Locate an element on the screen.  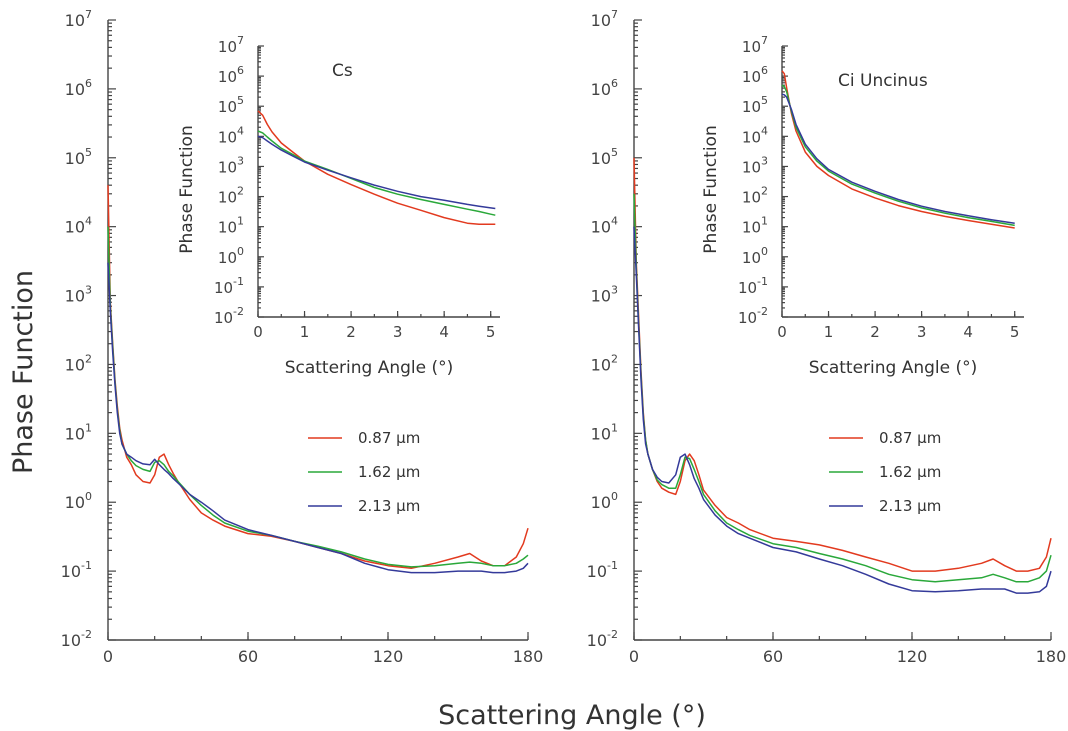
left-main-y-tick-exponent: 7 is located at coordinates (88, 14).